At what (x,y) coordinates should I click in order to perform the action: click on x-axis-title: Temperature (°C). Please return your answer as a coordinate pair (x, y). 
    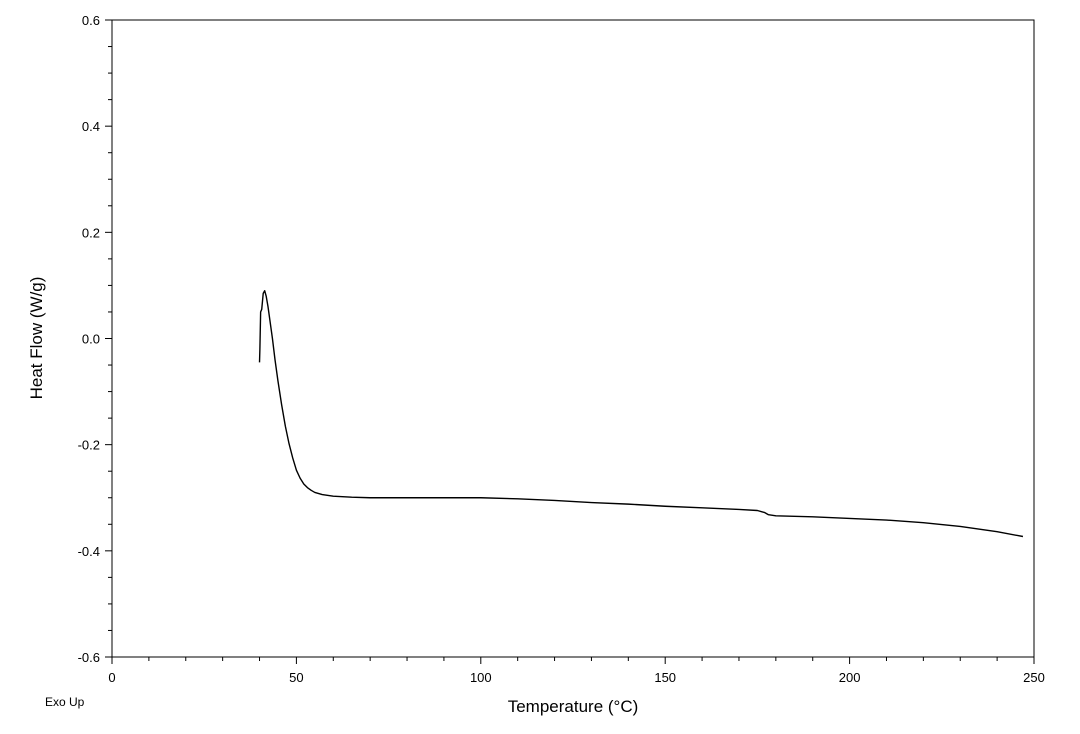
    Looking at the image, I should click on (573, 706).